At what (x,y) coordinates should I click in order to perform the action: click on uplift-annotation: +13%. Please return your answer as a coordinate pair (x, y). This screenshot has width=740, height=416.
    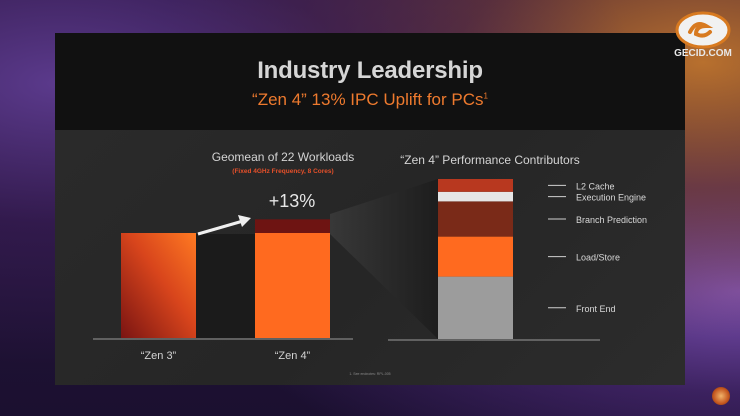
    Looking at the image, I should click on (292, 201).